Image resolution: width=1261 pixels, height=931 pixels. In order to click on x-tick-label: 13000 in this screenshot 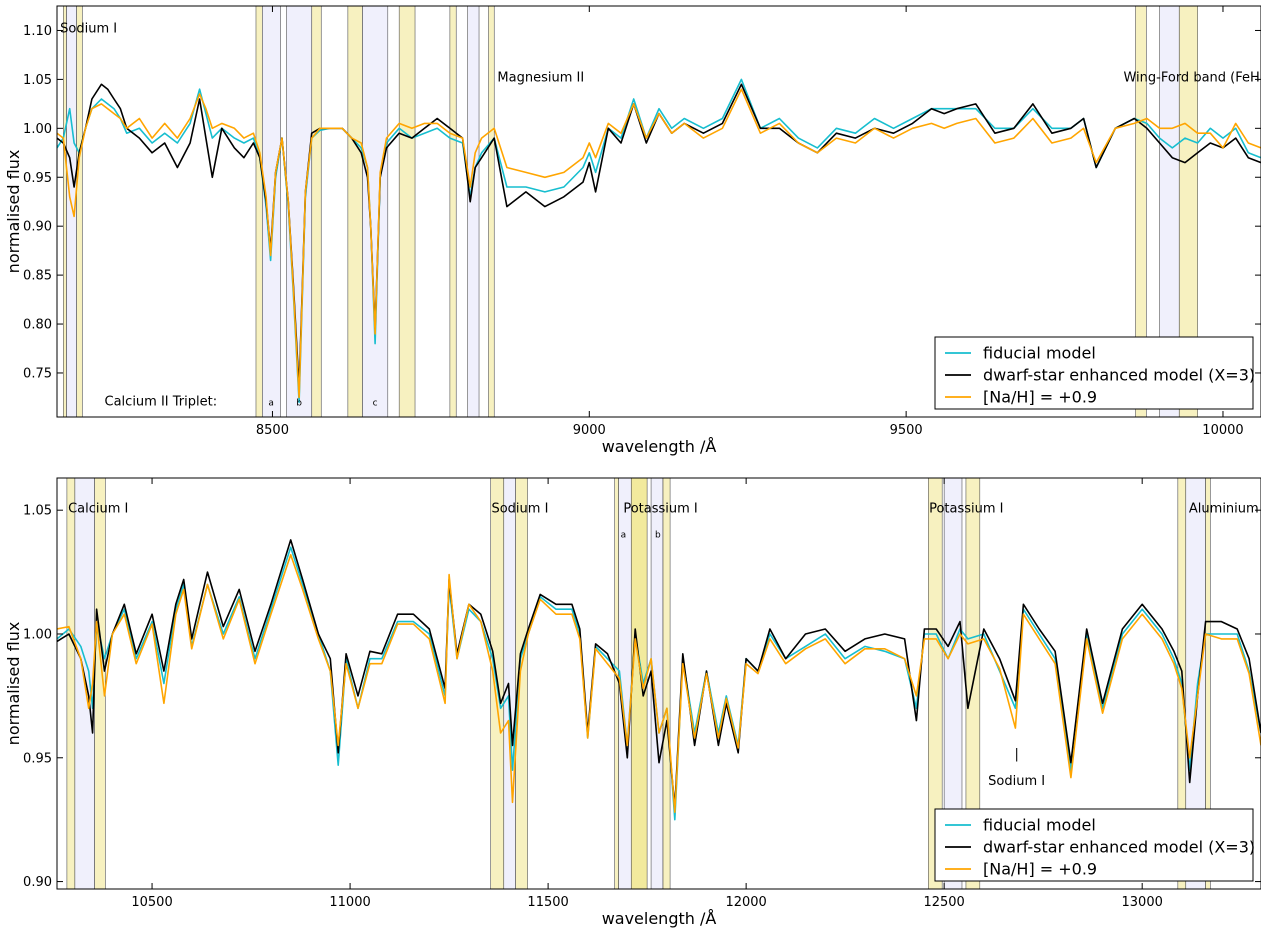, I will do `click(1142, 902)`.